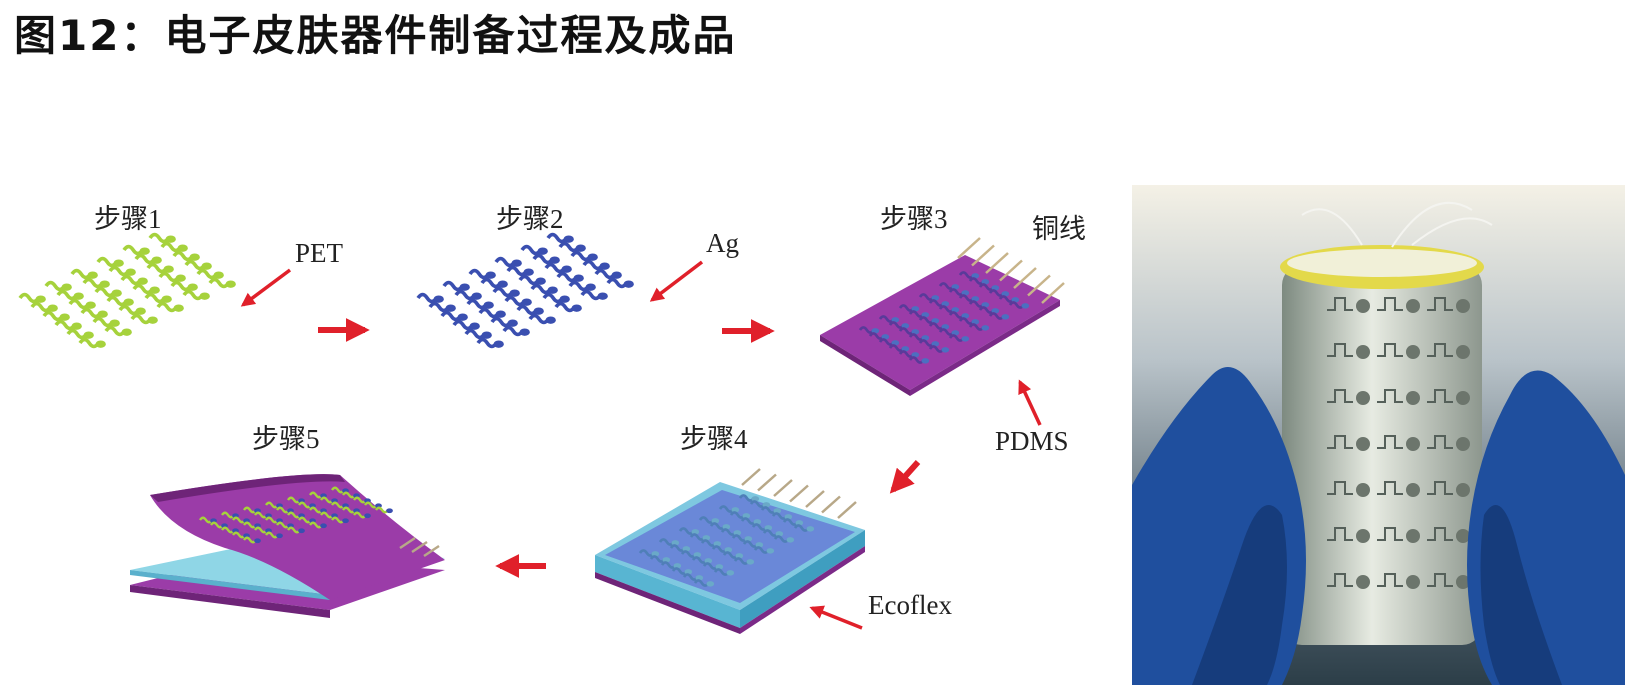 This screenshot has width=1629, height=690. What do you see at coordinates (127, 290) in the screenshot?
I see `step1-pet-mesh` at bounding box center [127, 290].